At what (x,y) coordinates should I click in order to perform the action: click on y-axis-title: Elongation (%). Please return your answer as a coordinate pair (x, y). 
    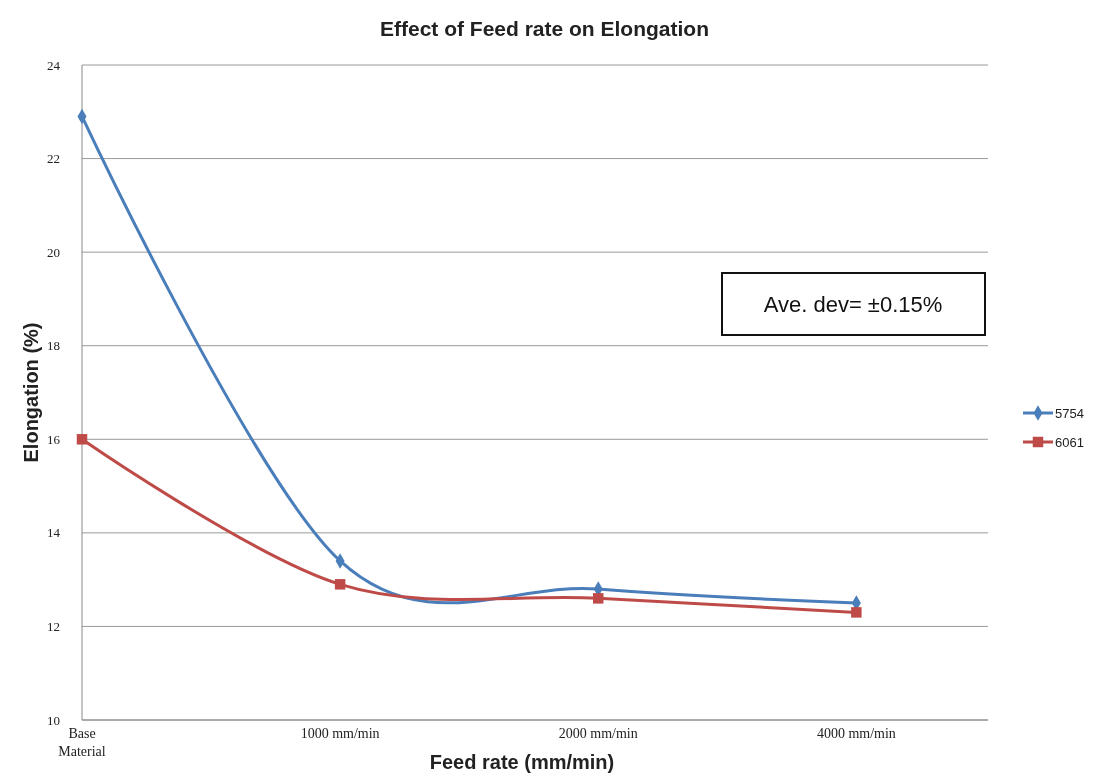
    Looking at the image, I should click on (31, 392).